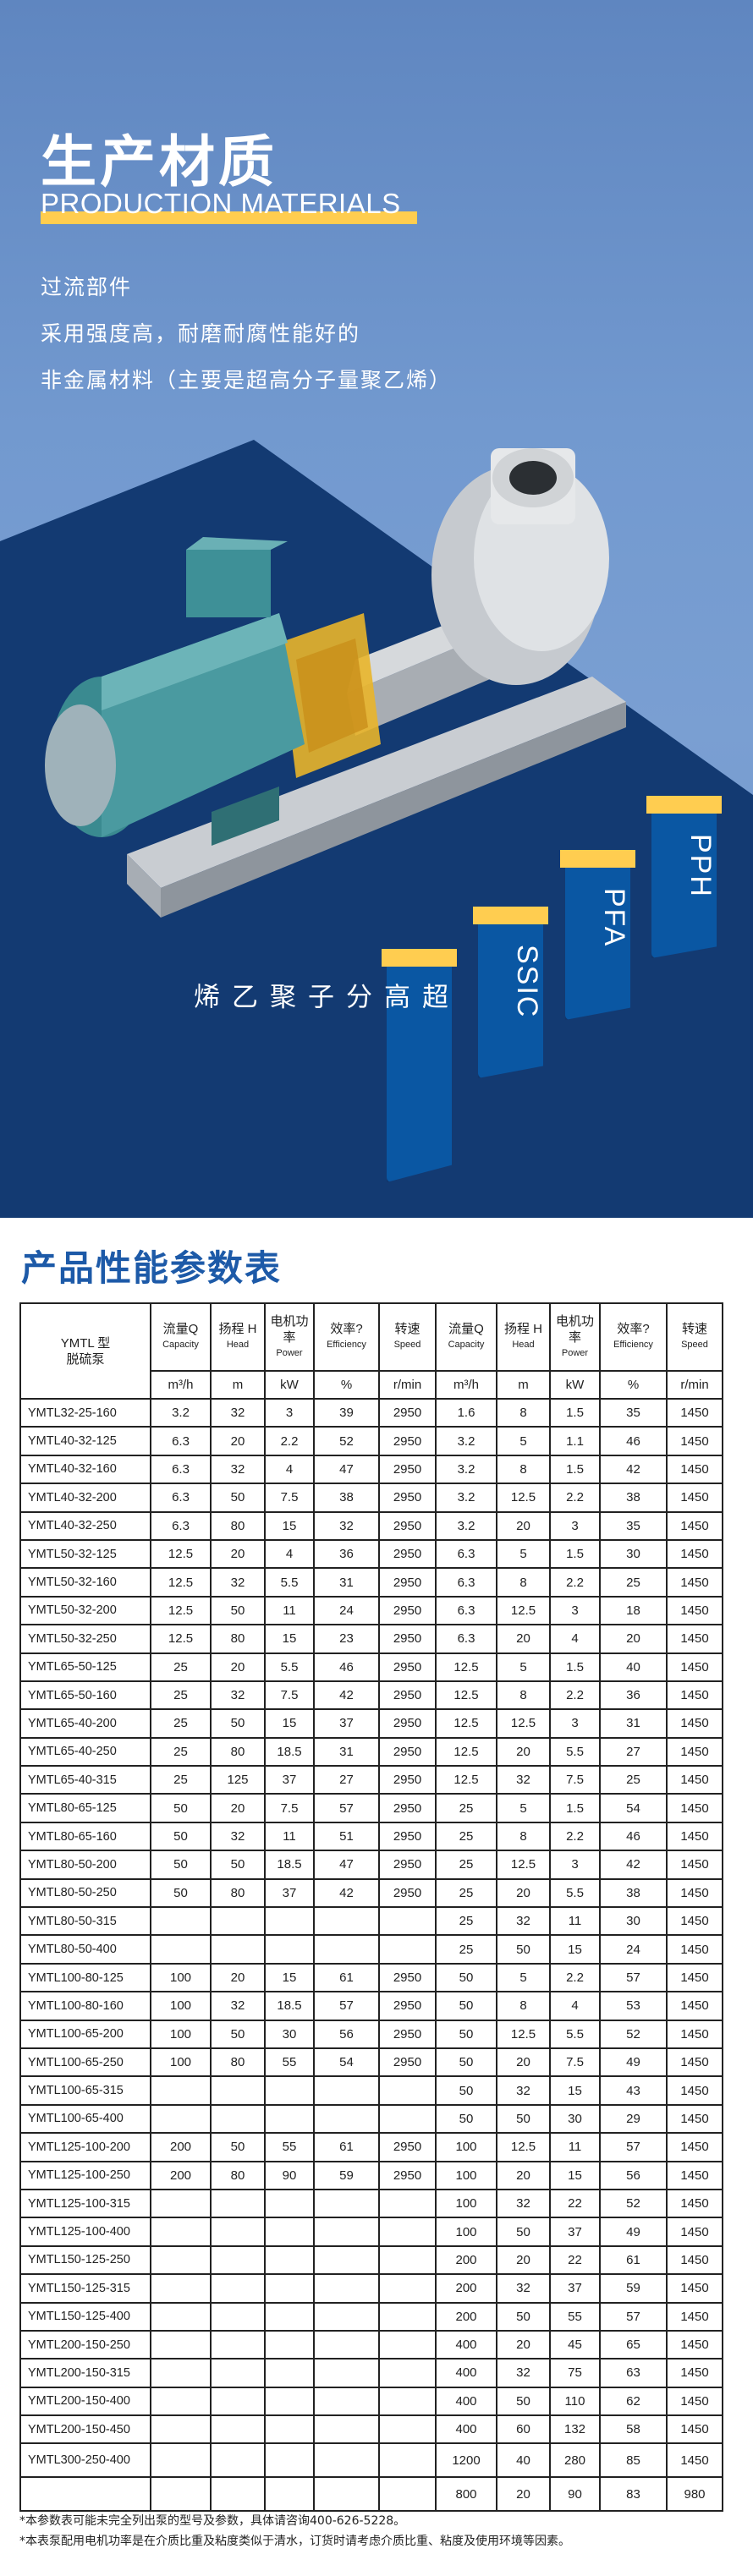 The image size is (753, 2576). What do you see at coordinates (85, 2401) in the screenshot?
I see `model-cell: YMTL200-150-400` at bounding box center [85, 2401].